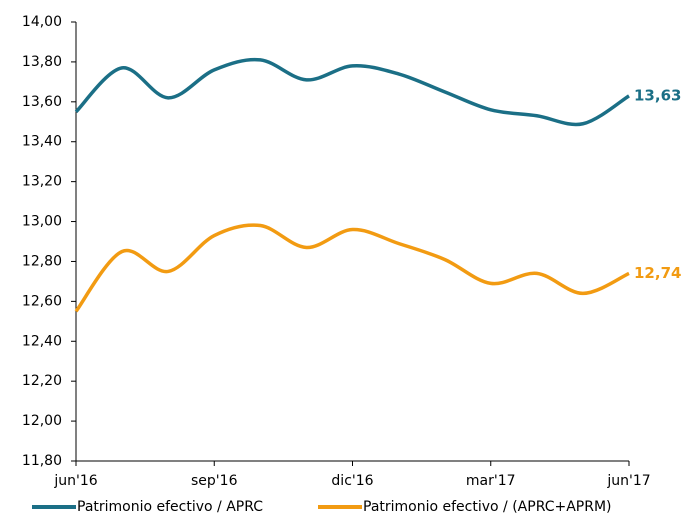 The width and height of the screenshot is (684, 524). What do you see at coordinates (42, 222) in the screenshot?
I see `y-tick-label: 13,00` at bounding box center [42, 222].